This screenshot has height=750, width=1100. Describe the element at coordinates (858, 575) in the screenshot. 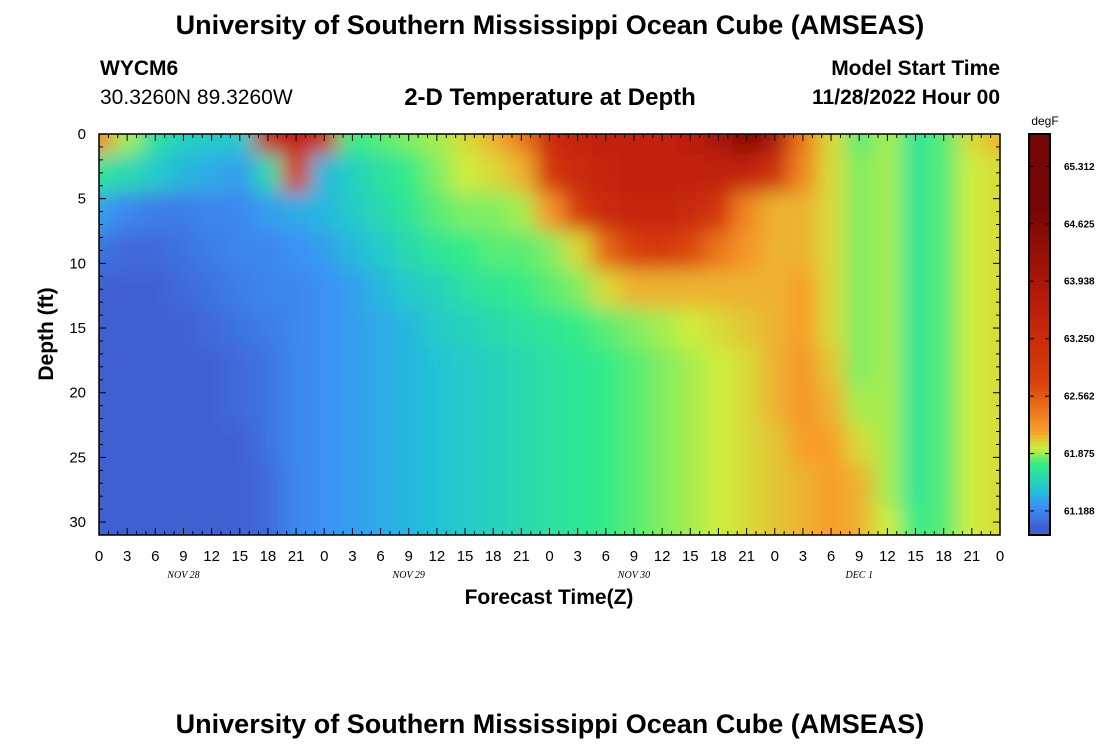

I see `date-label: DEC 1` at that location.